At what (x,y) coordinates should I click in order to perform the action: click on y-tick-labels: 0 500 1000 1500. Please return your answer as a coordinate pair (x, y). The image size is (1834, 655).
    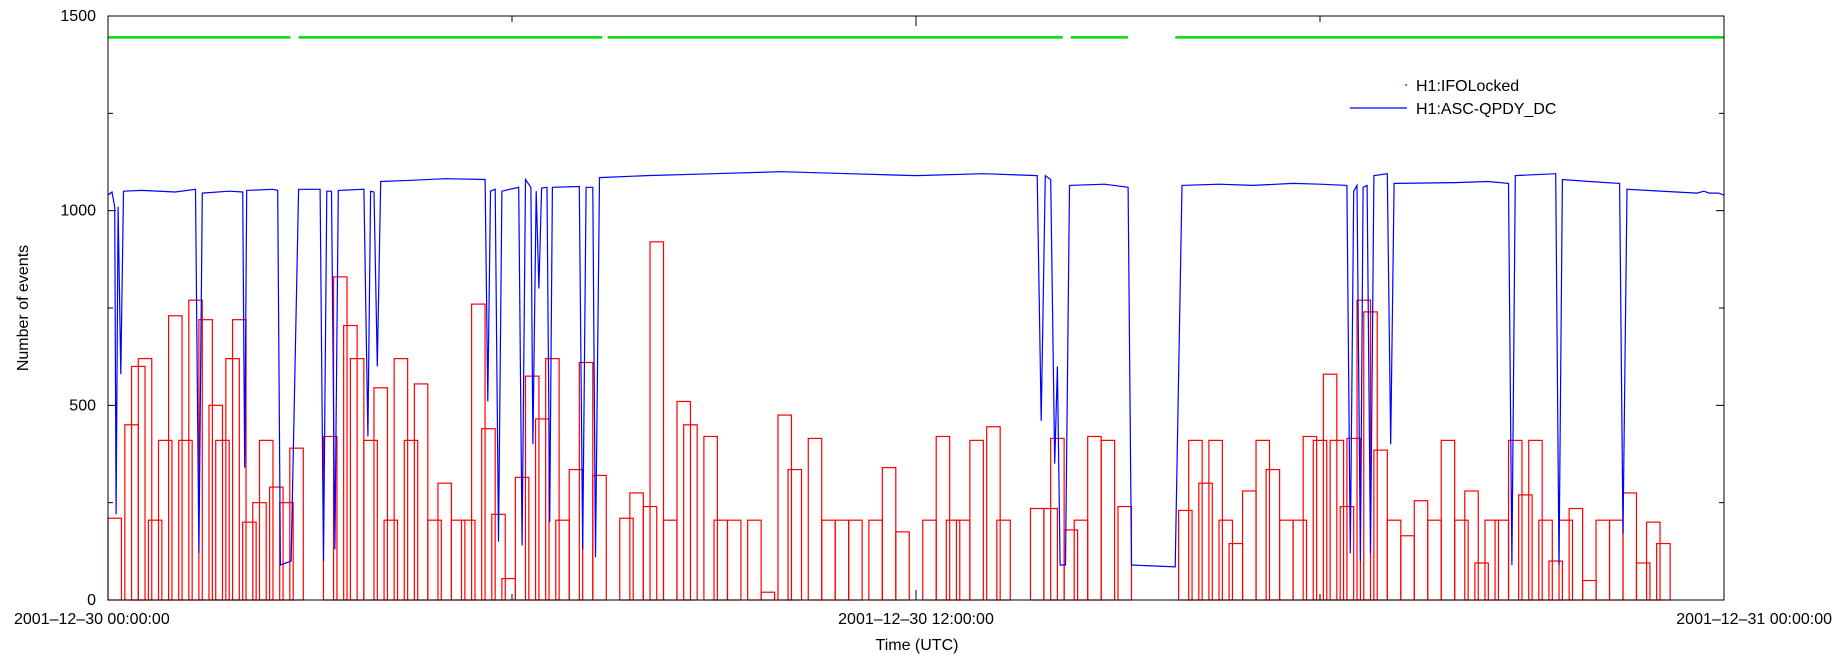
    Looking at the image, I should click on (78, 308).